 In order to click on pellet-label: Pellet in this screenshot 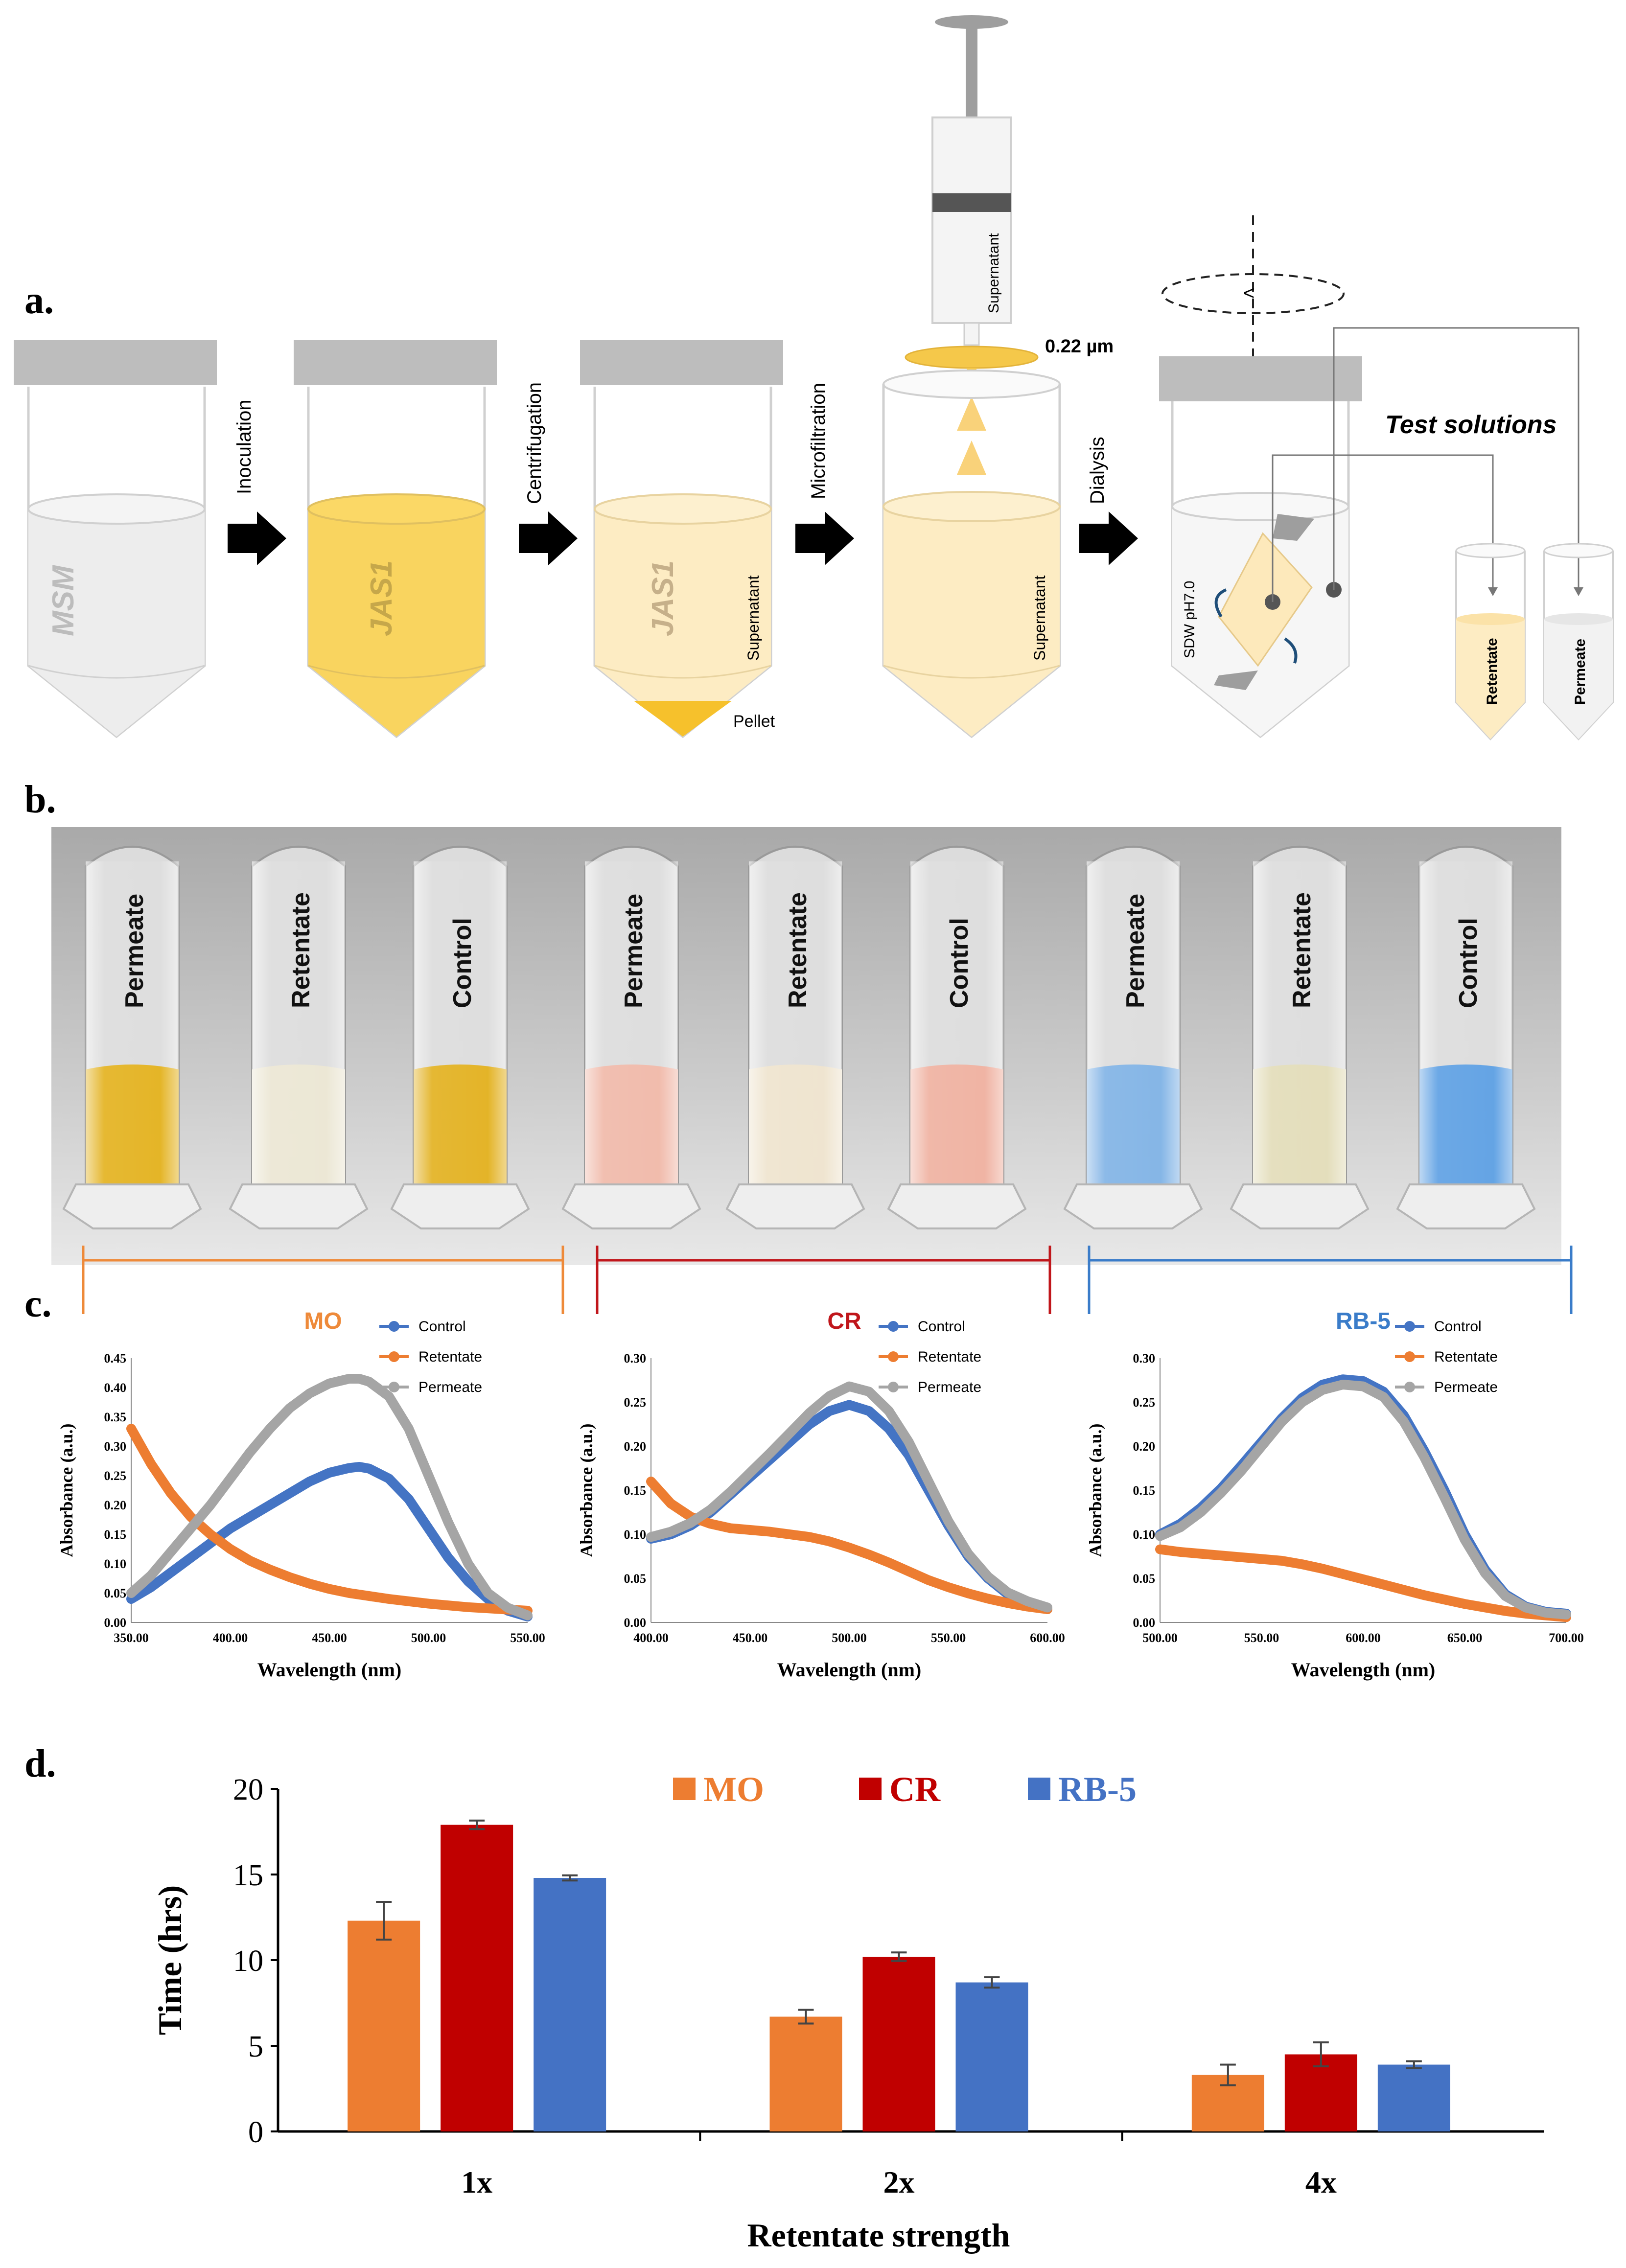, I will do `click(754, 721)`.